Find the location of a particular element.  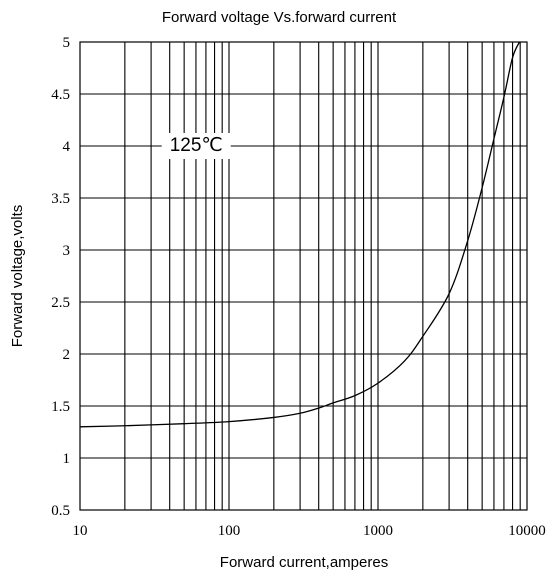

y-tick-label: 5 is located at coordinates (67, 43).